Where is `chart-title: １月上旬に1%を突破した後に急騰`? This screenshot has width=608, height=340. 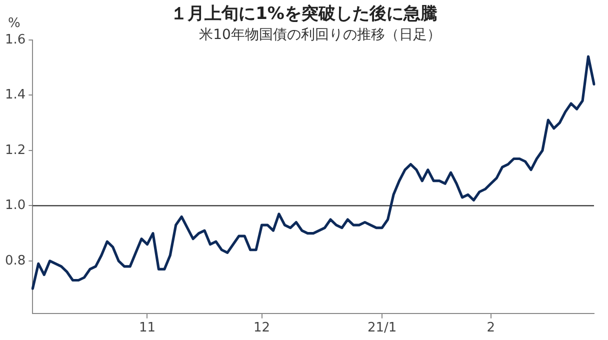 chart-title: １月上旬に1%を突破した後に急騰 is located at coordinates (304, 14).